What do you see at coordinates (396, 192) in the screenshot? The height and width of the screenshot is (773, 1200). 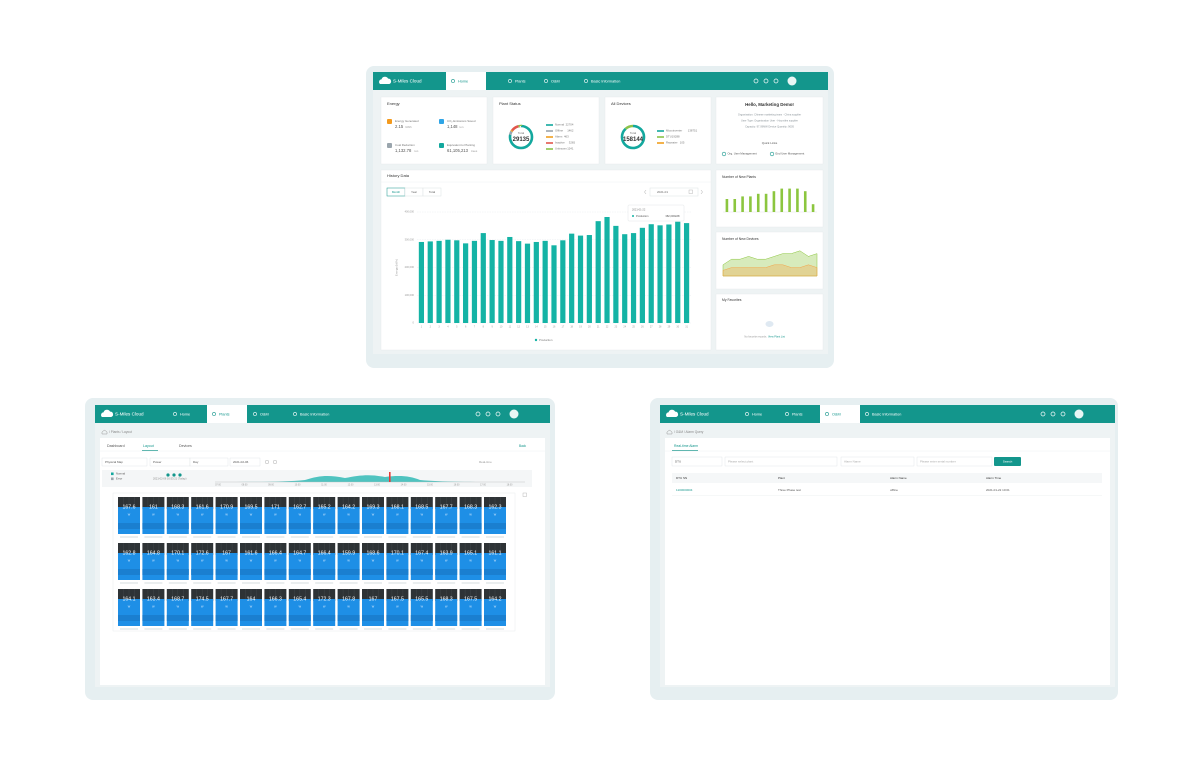 I see `history-tab-label: Month` at bounding box center [396, 192].